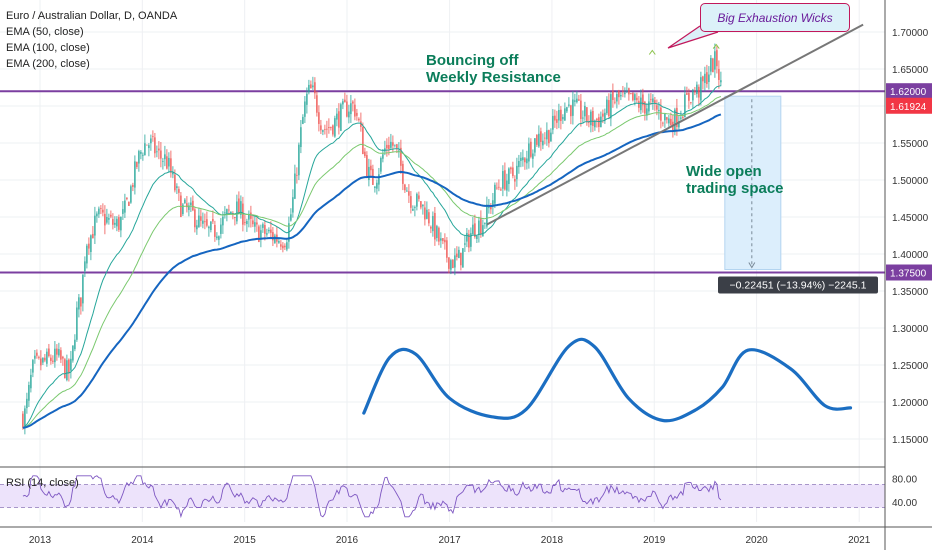  I want to click on x-tick-label: 2021, so click(859, 540).